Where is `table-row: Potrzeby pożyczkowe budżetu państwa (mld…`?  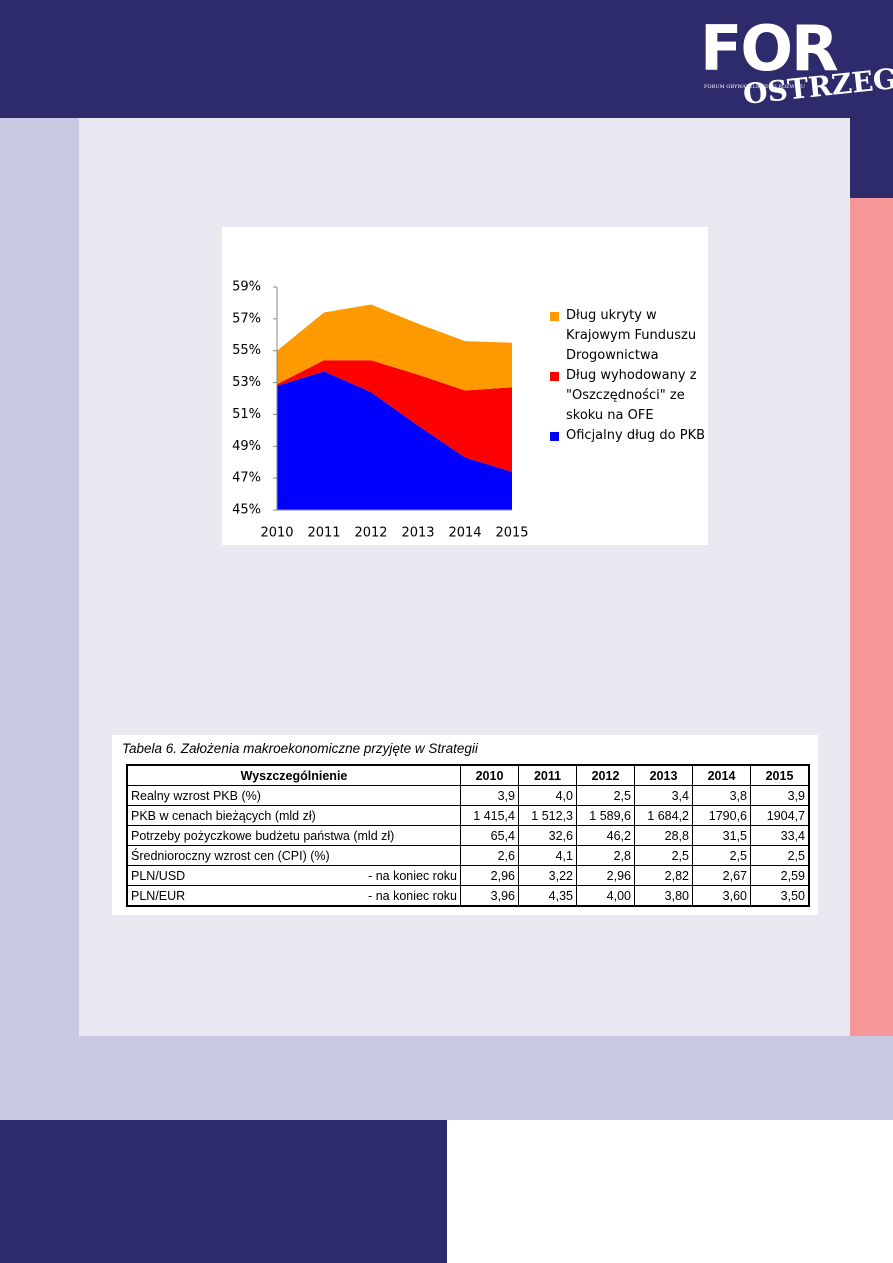
table-row: Potrzeby pożyczkowe budżetu państwa (mld… is located at coordinates (468, 835).